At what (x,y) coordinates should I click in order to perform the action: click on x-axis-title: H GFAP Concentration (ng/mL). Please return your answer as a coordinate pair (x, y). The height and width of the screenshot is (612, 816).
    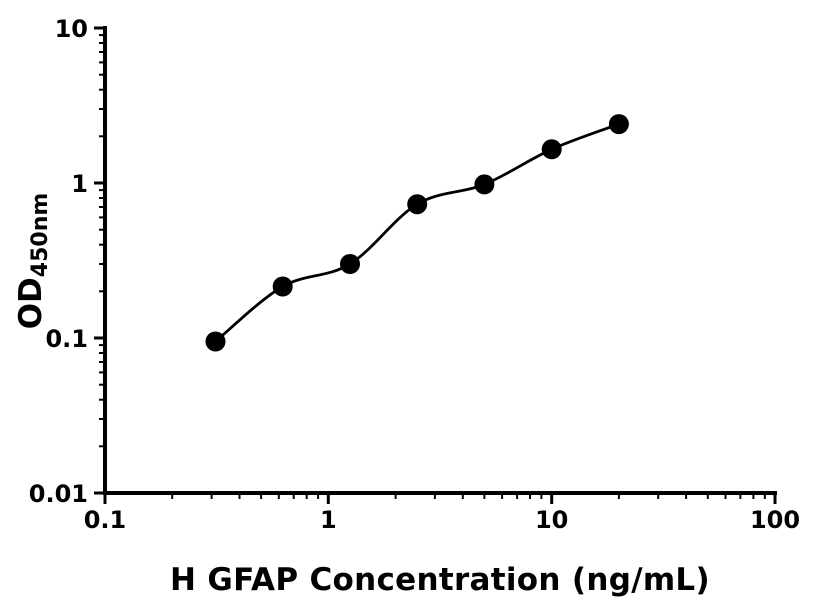
    Looking at the image, I should click on (440, 580).